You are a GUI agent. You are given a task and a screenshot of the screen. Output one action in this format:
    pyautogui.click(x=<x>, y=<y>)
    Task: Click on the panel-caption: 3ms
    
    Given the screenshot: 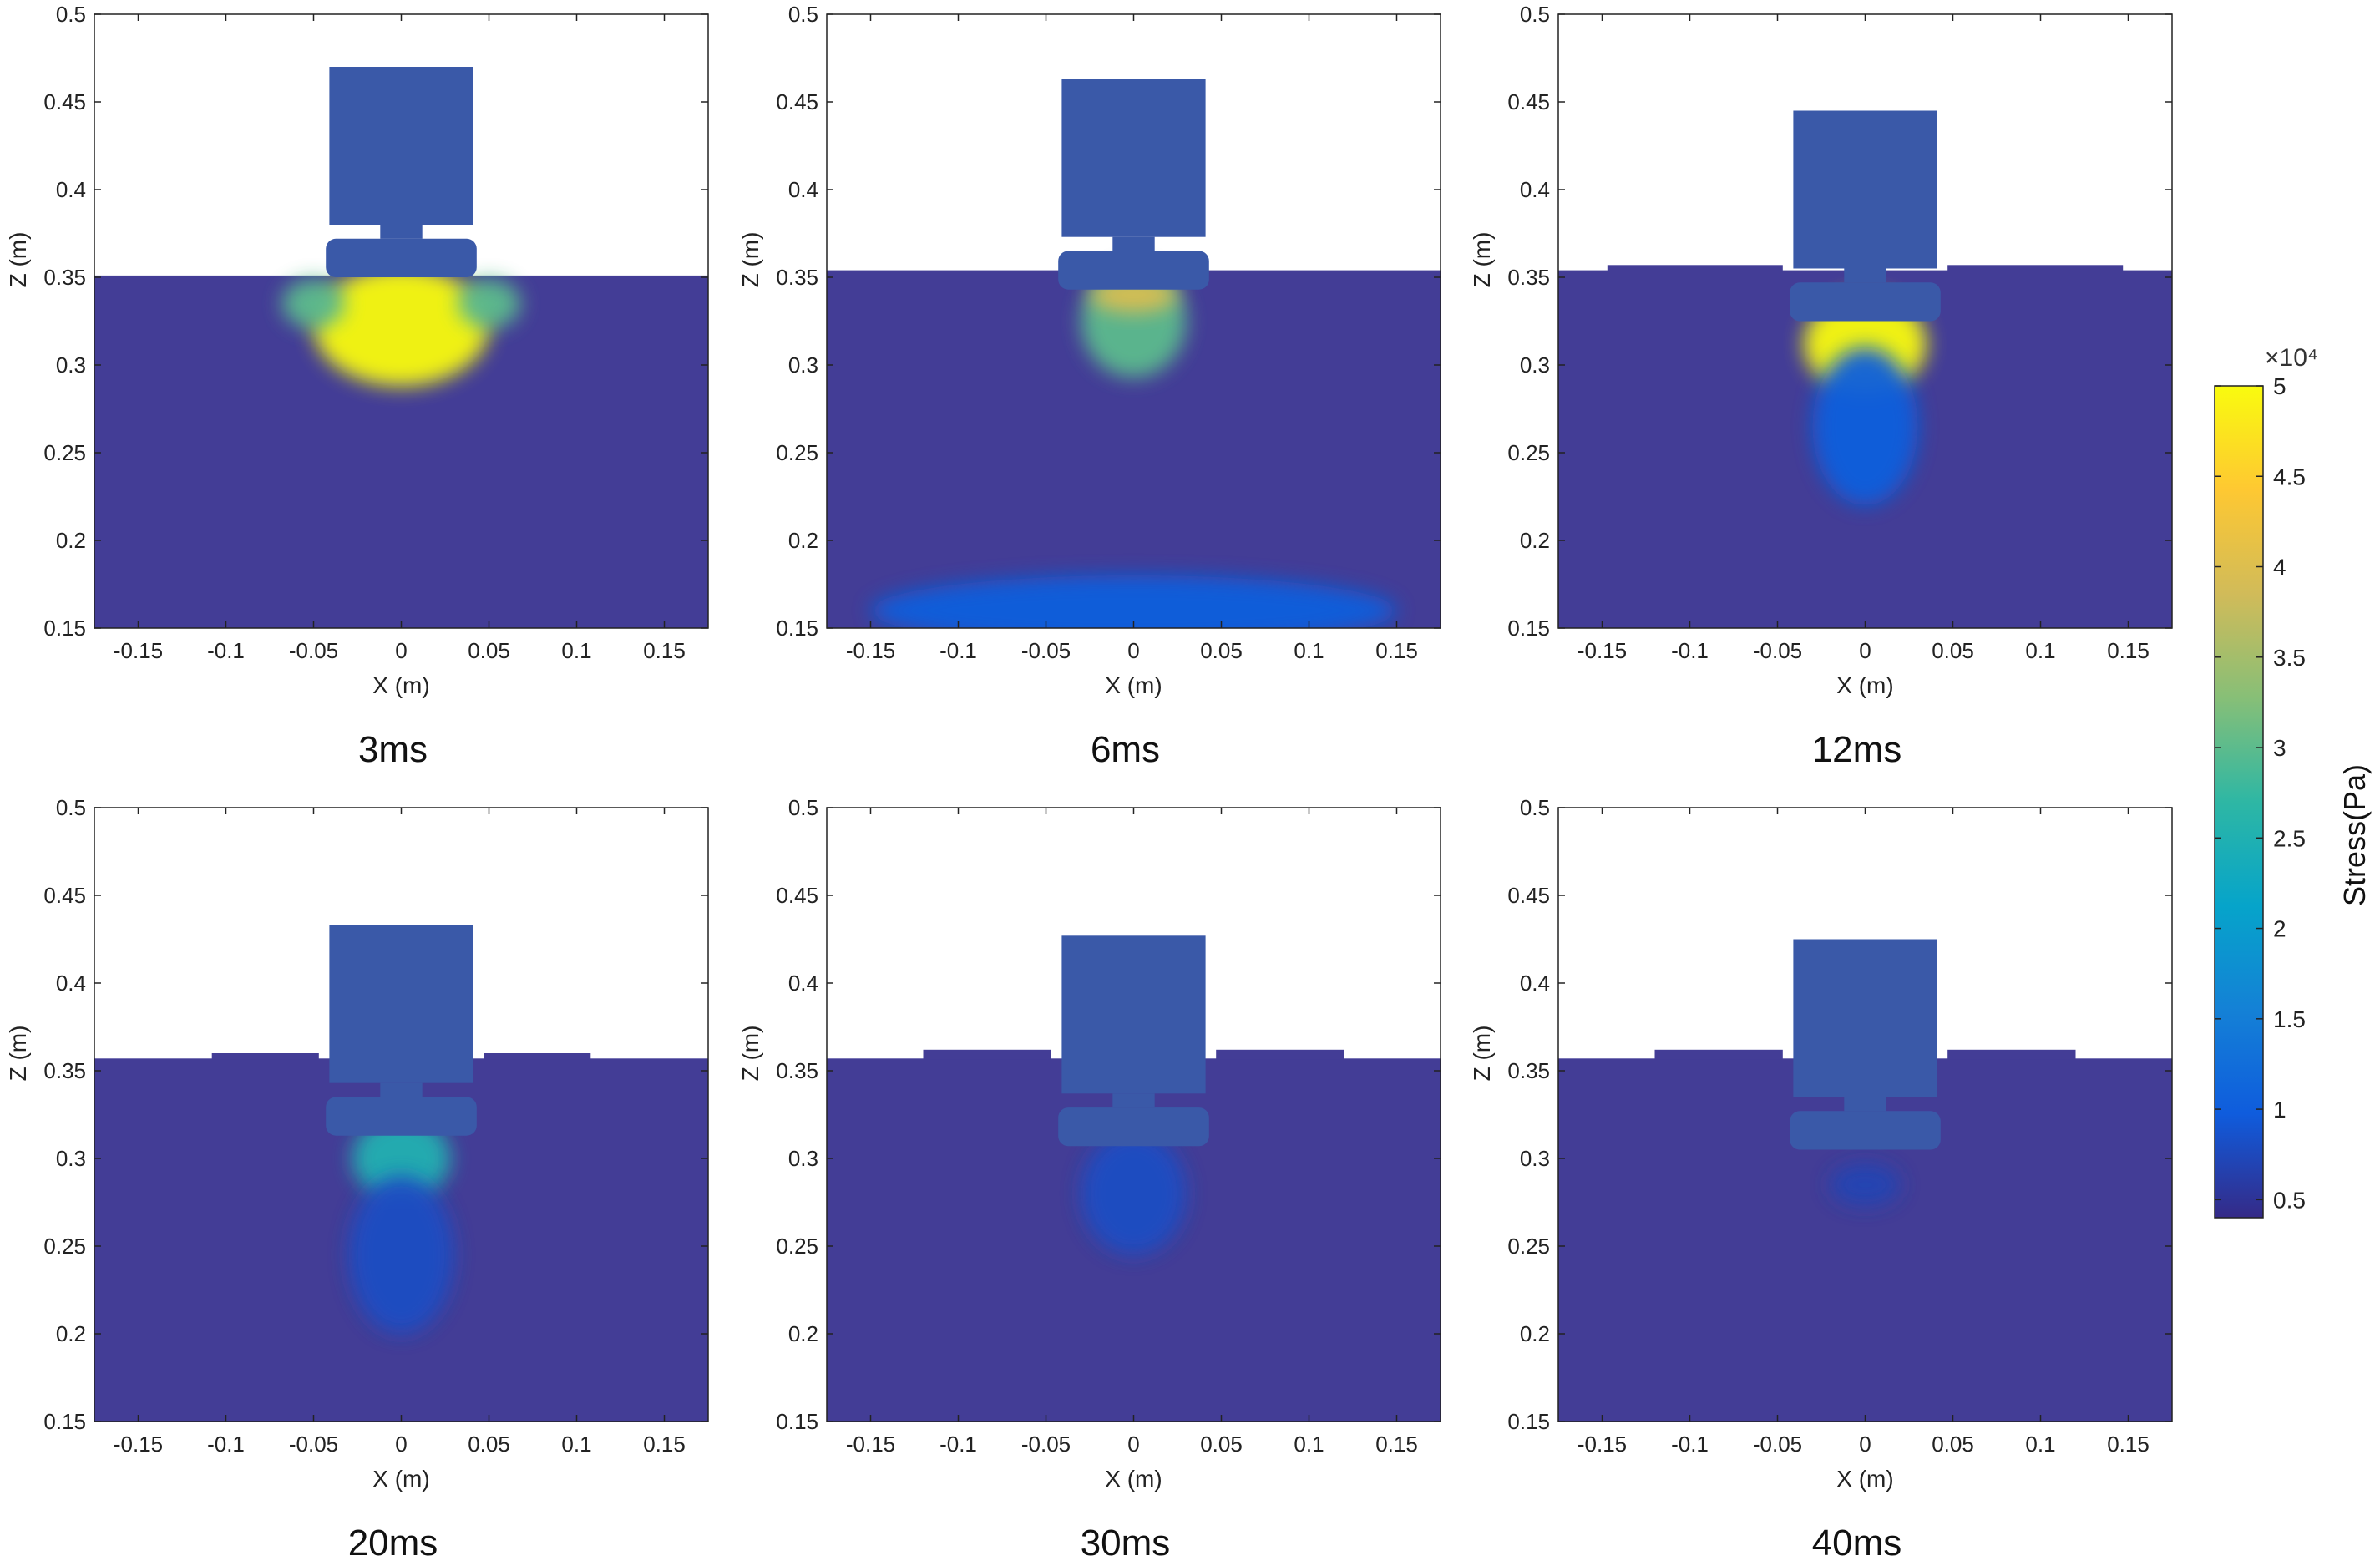 What is the action you would take?
    pyautogui.click(x=393, y=749)
    